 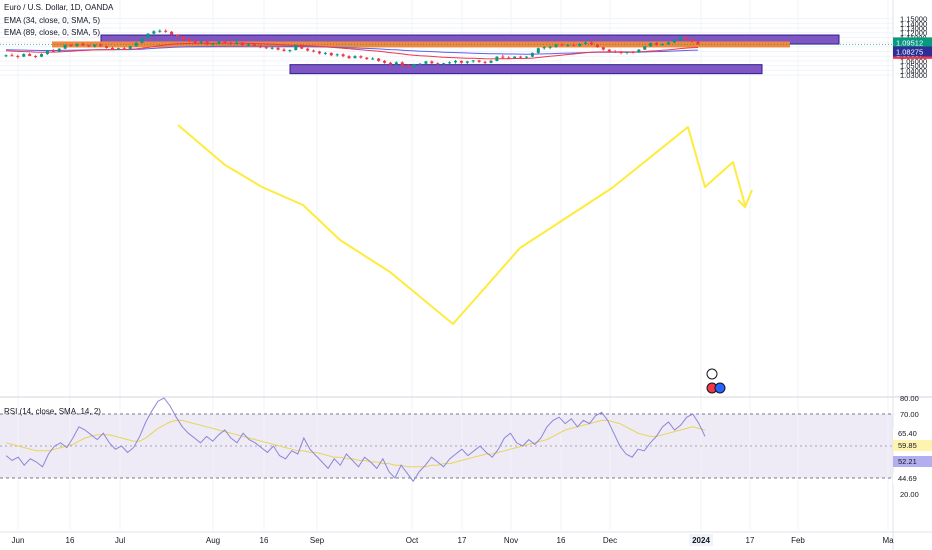 What do you see at coordinates (317, 540) in the screenshot?
I see `time-tick-label: Sep` at bounding box center [317, 540].